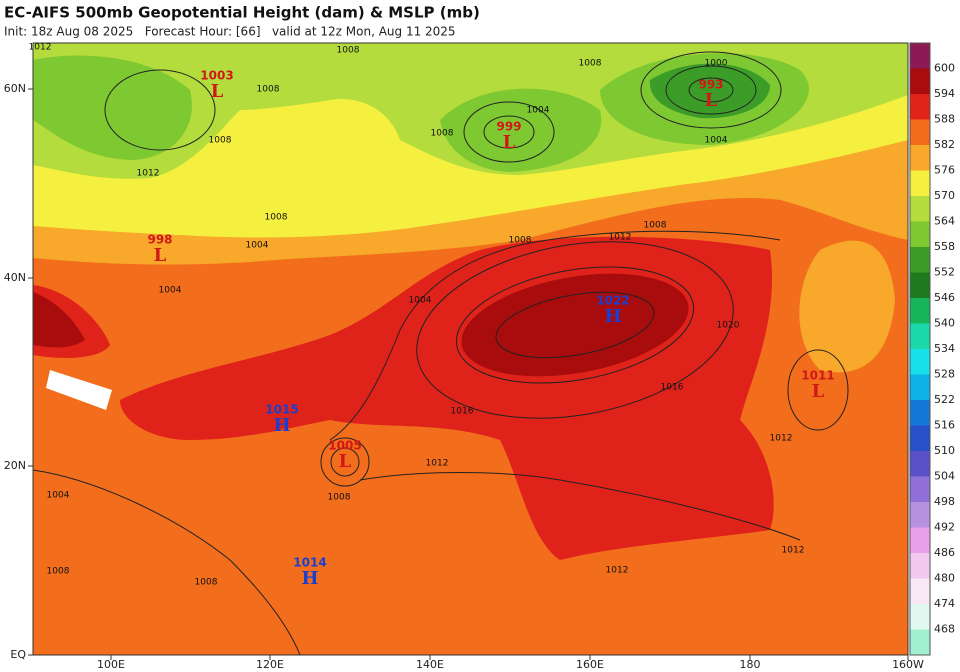  What do you see at coordinates (750, 664) in the screenshot?
I see `lon-label: 180` at bounding box center [750, 664].